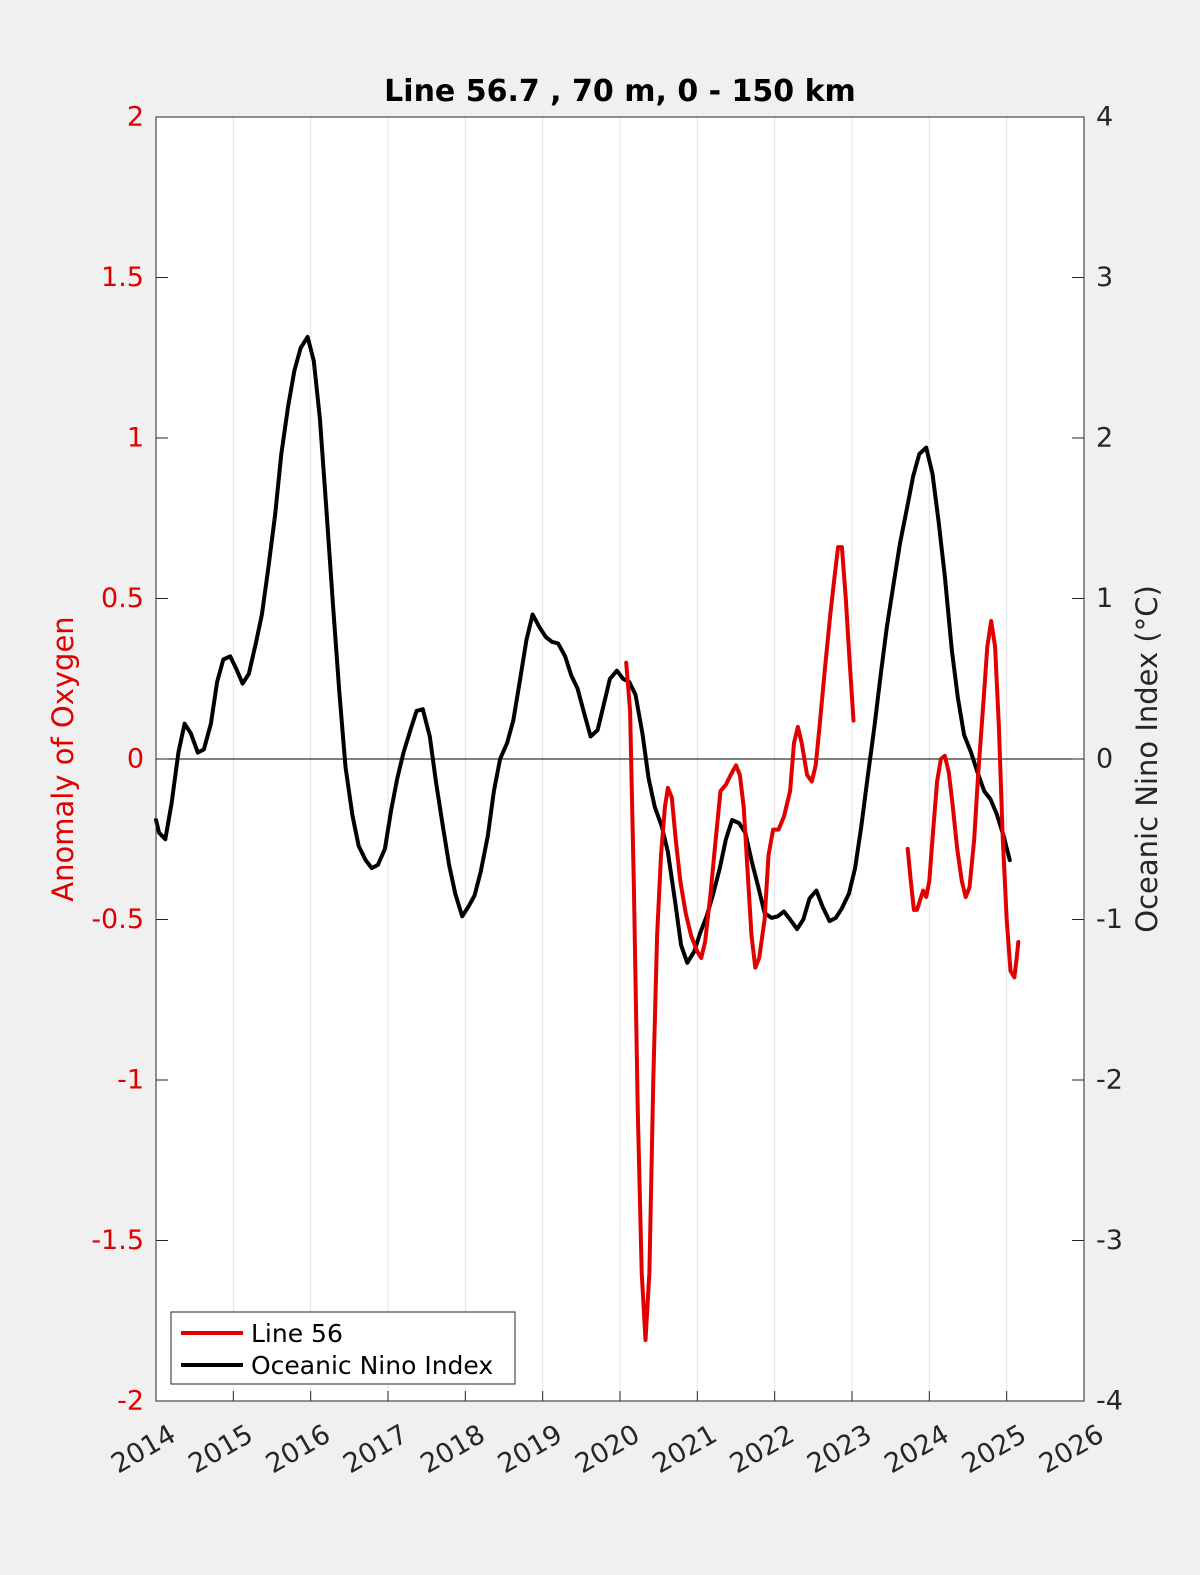  I want to click on chart-title: Line 56.7 , 70 m, 0 - 150 km, so click(620, 91).